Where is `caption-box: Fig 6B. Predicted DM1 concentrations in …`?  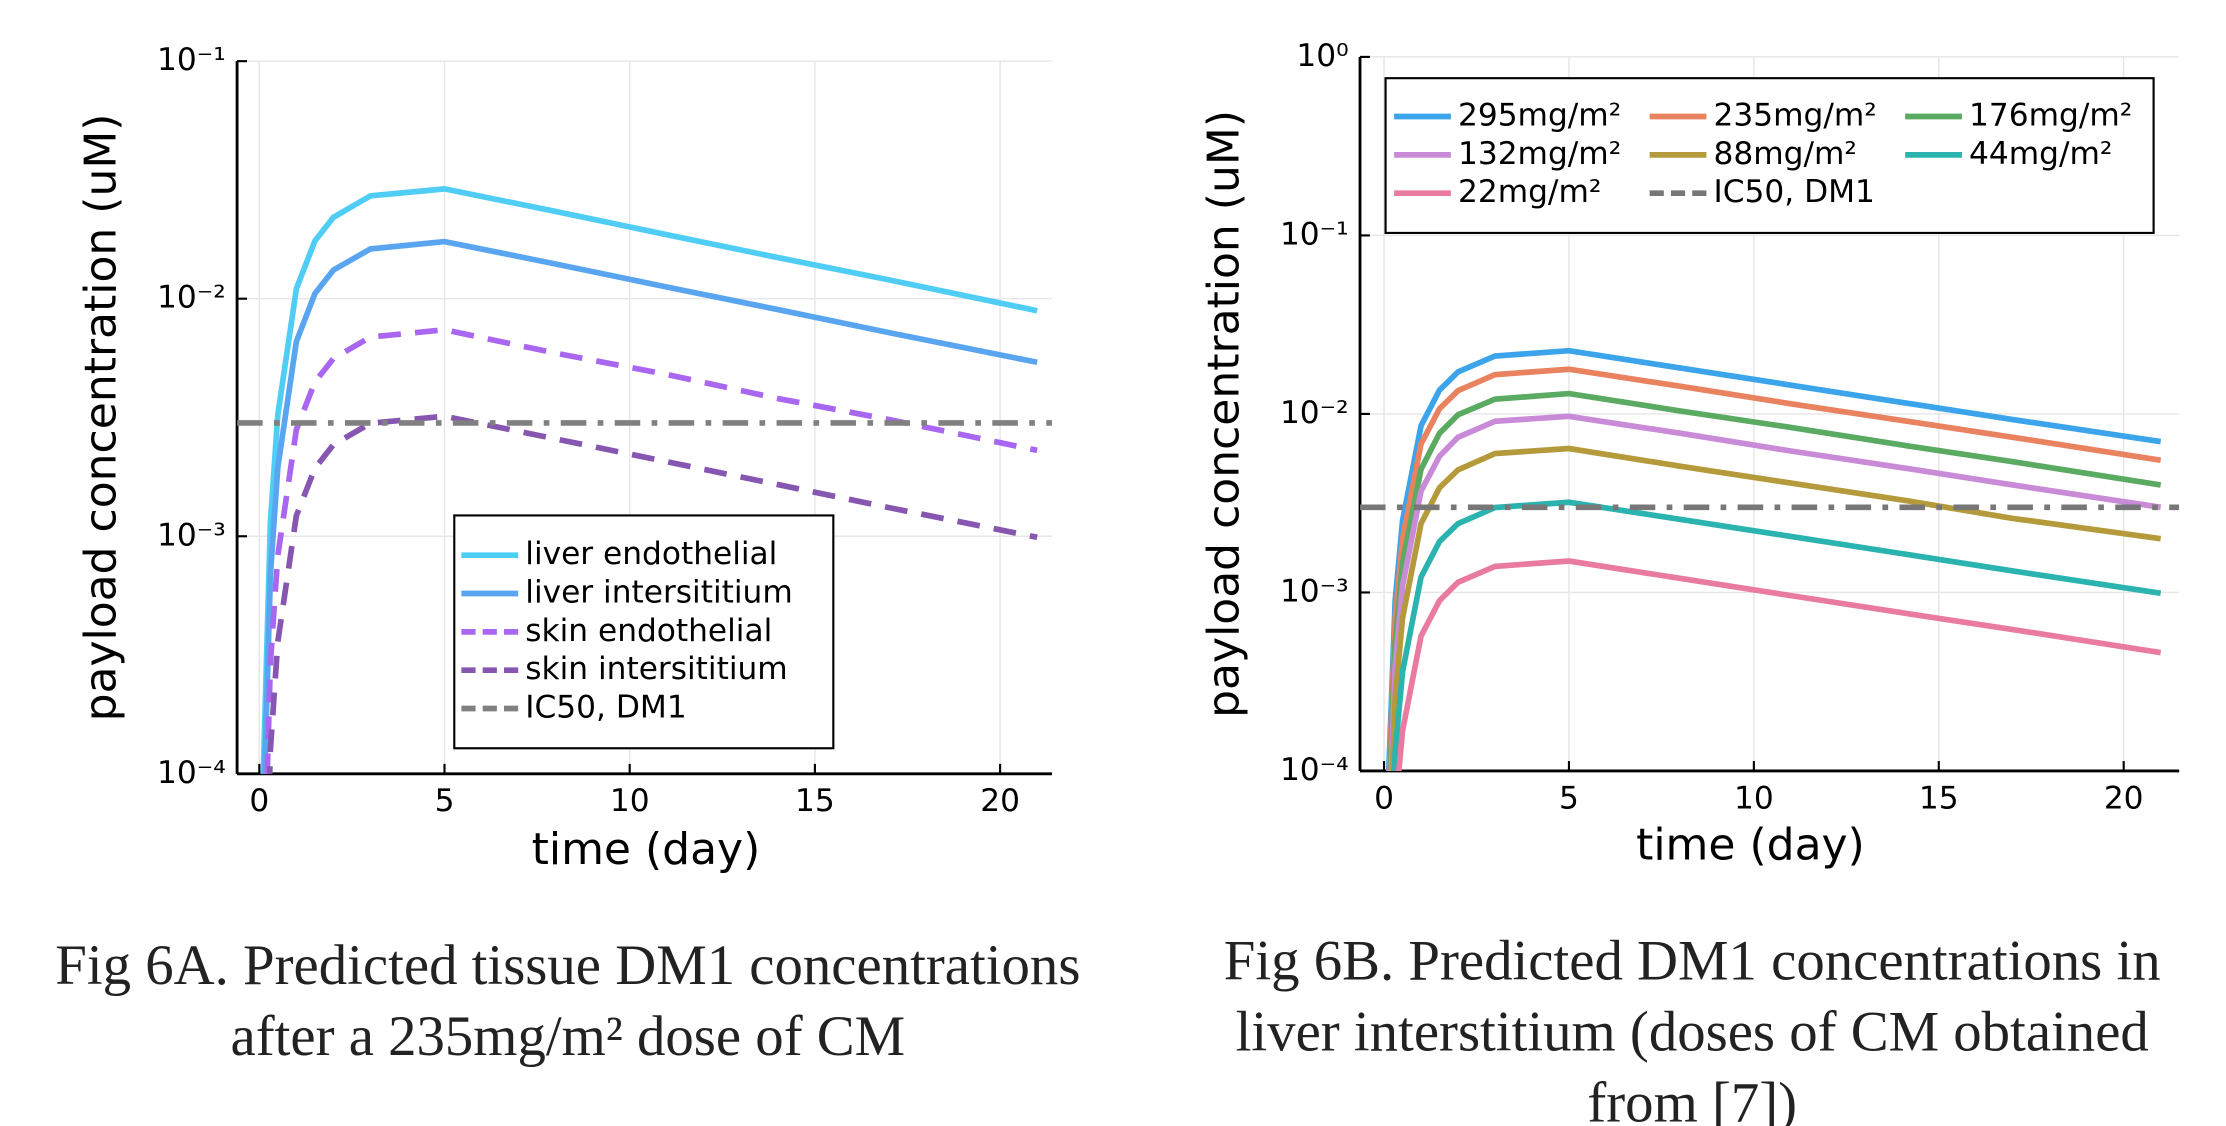 caption-box: Fig 6B. Predicted DM1 concentrations in … is located at coordinates (1692, 1027).